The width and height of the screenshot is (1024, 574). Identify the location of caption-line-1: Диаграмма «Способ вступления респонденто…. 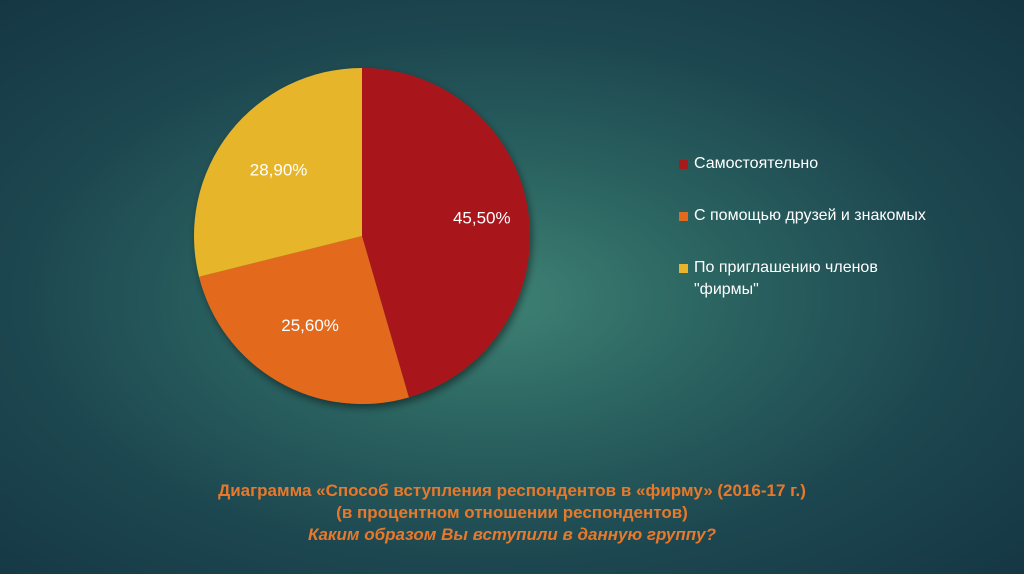
(512, 490).